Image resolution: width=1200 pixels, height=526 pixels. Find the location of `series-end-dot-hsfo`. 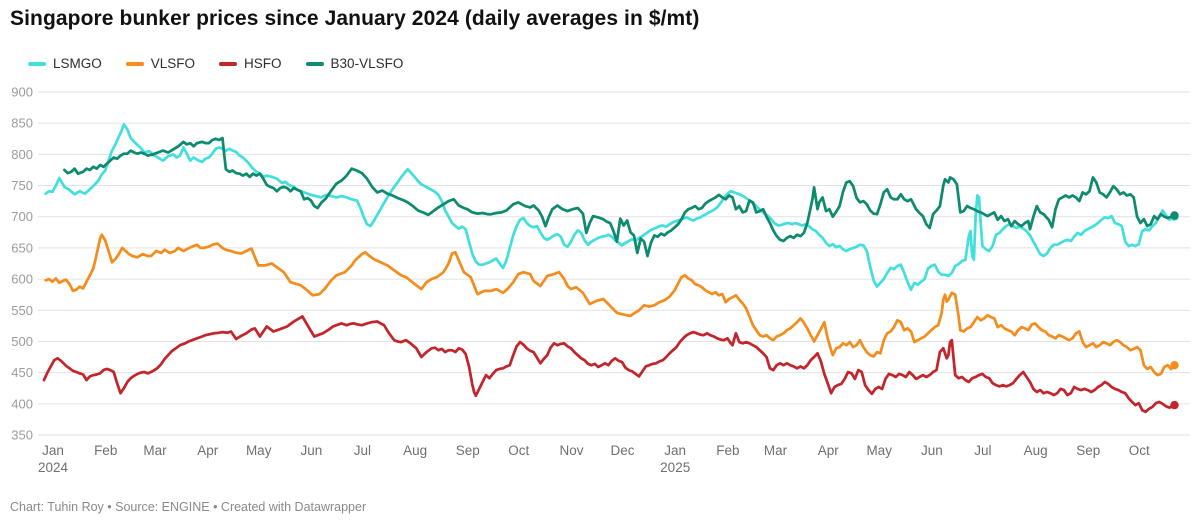

series-end-dot-hsfo is located at coordinates (1174, 405).